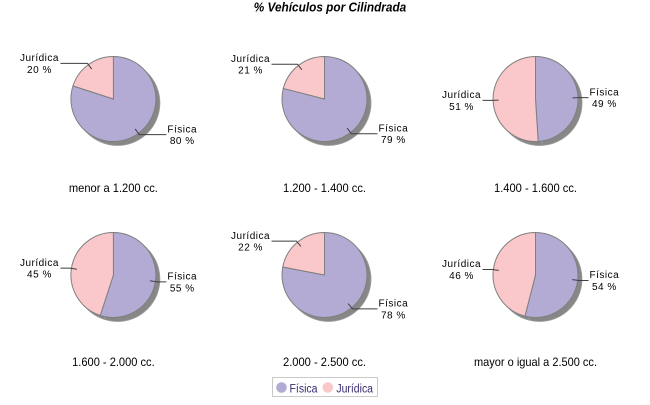  Describe the element at coordinates (535, 362) in the screenshot. I see `svg-text: mayor o igual a 2.500 cc.` at that location.